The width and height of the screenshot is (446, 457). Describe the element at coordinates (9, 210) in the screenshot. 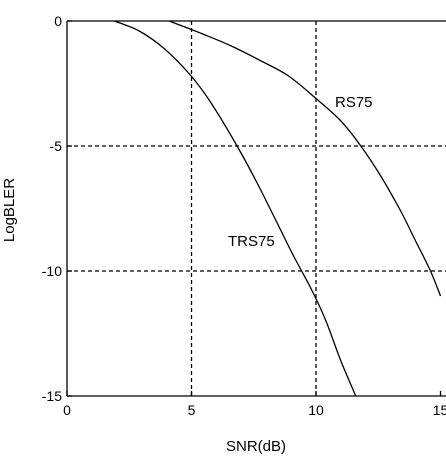

I see `y-axis-title: LogBLER` at that location.